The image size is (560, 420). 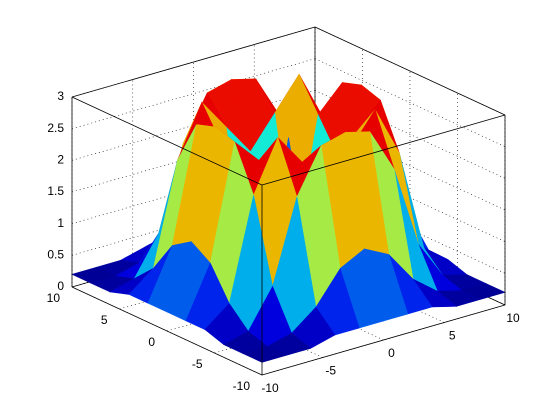 What do you see at coordinates (60, 96) in the screenshot?
I see `z-tick-label: 3` at bounding box center [60, 96].